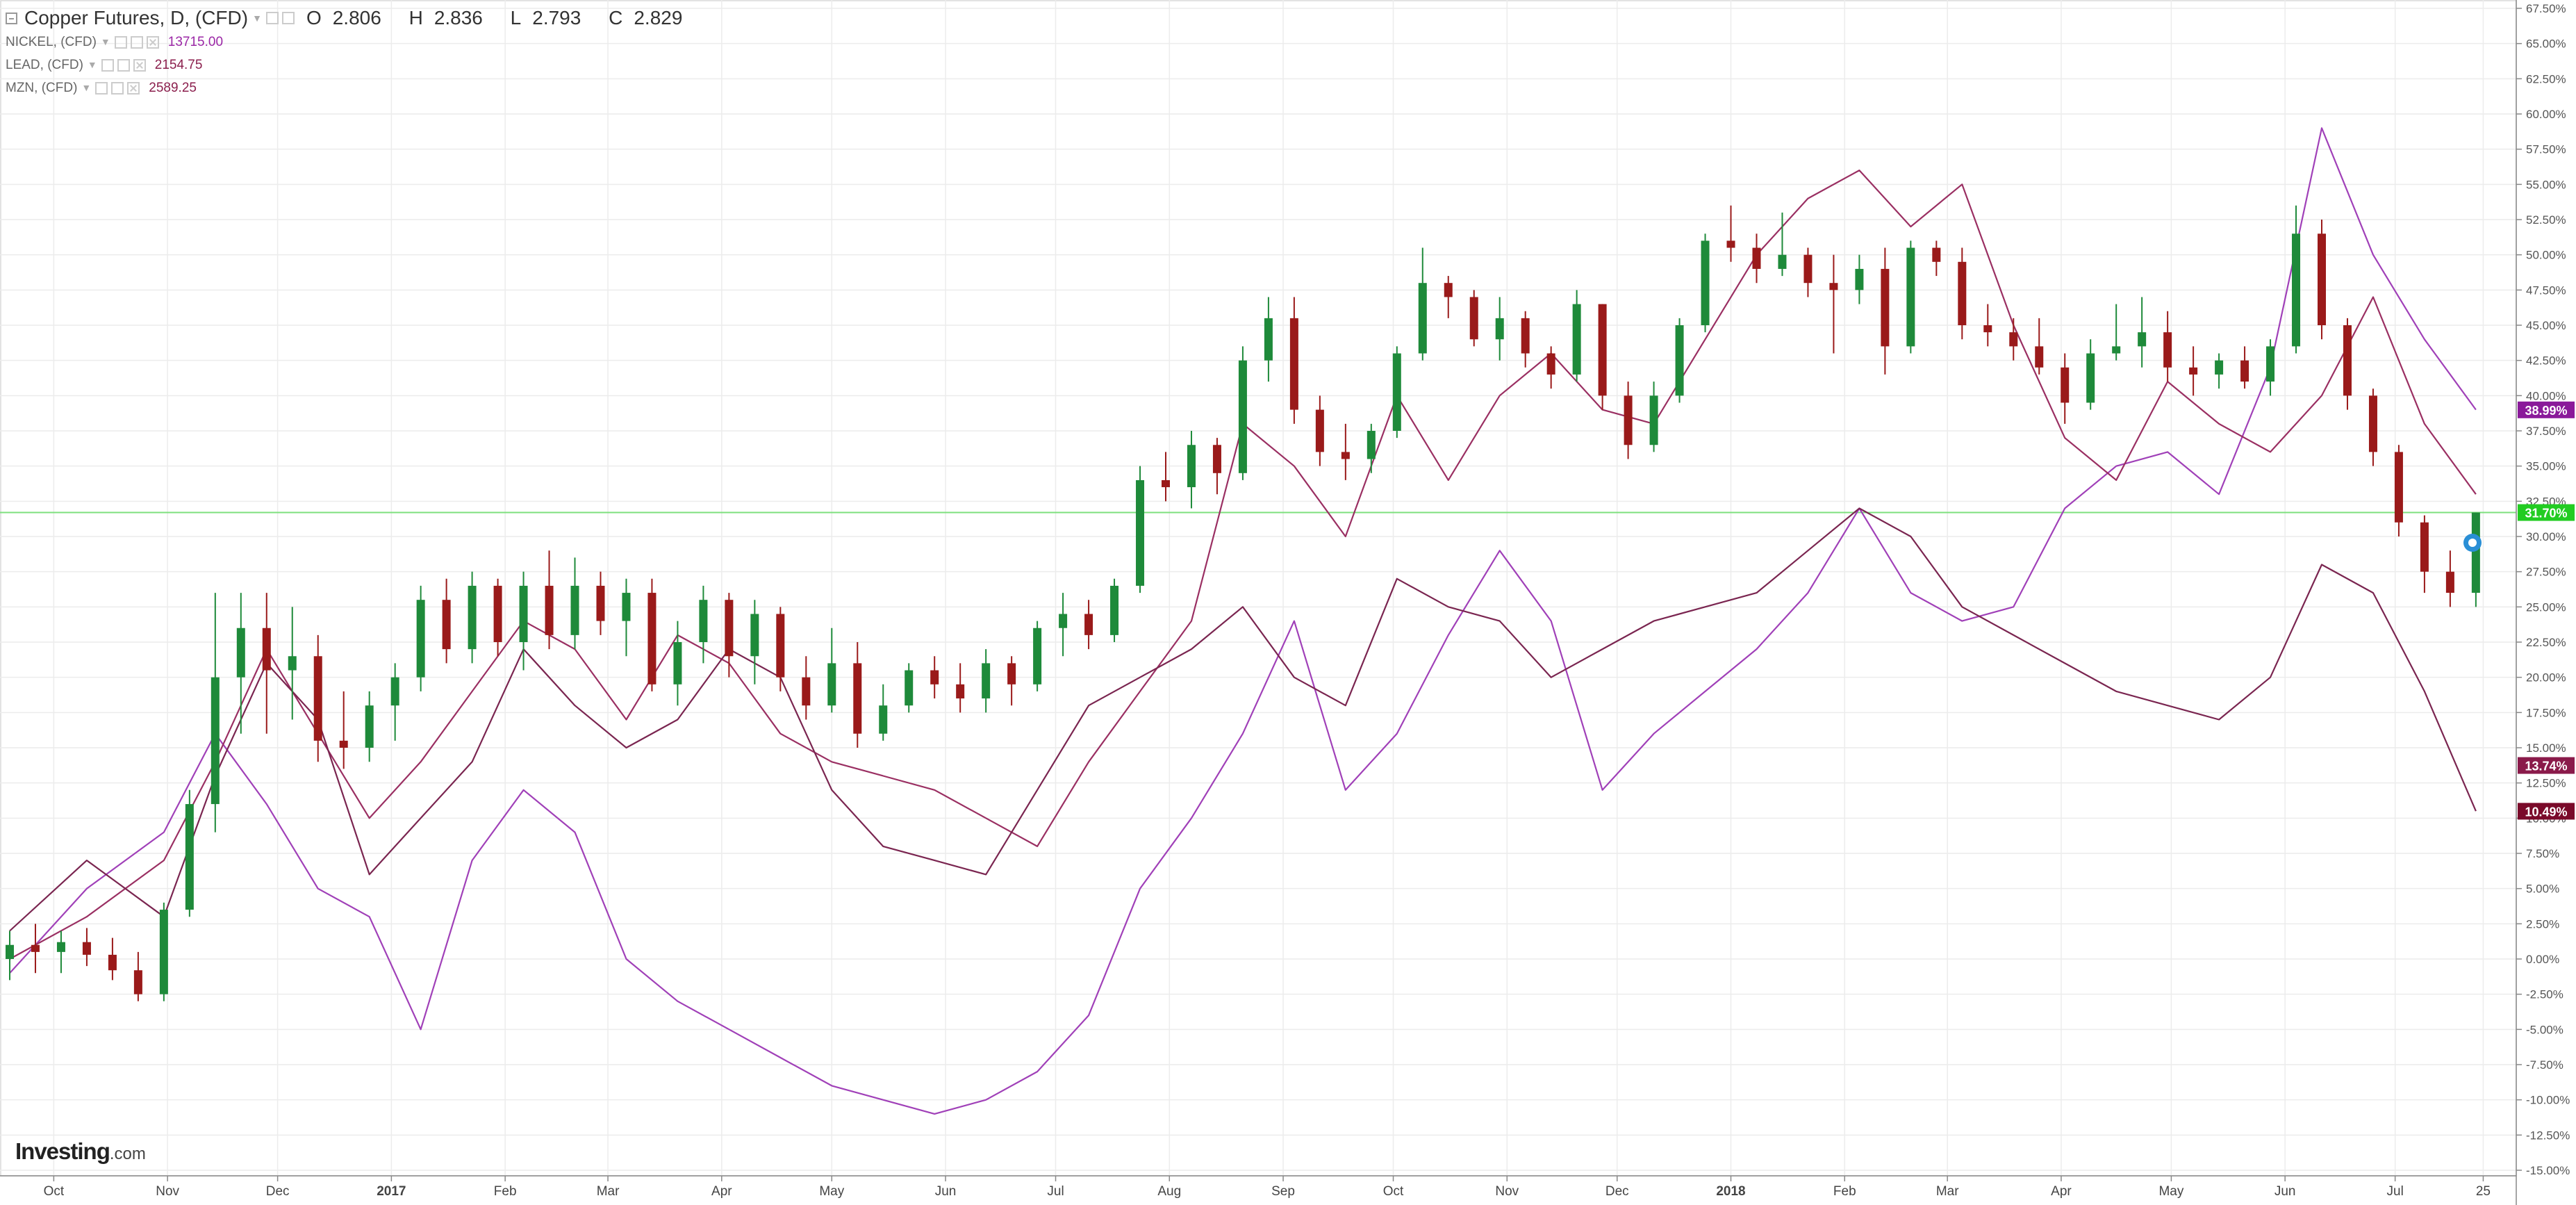  I want to click on brand-logo: Investing.com, so click(80, 1151).